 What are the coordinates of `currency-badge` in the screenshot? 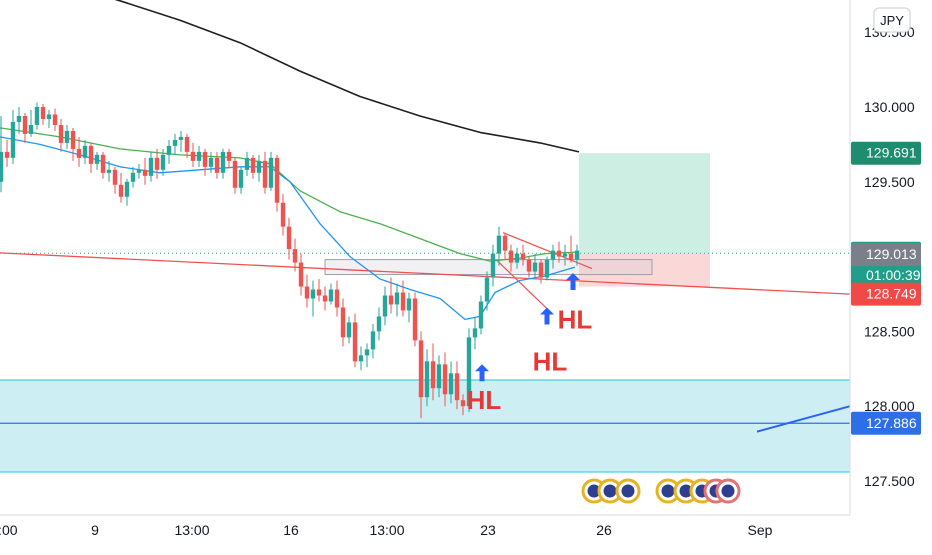 It's located at (892, 20).